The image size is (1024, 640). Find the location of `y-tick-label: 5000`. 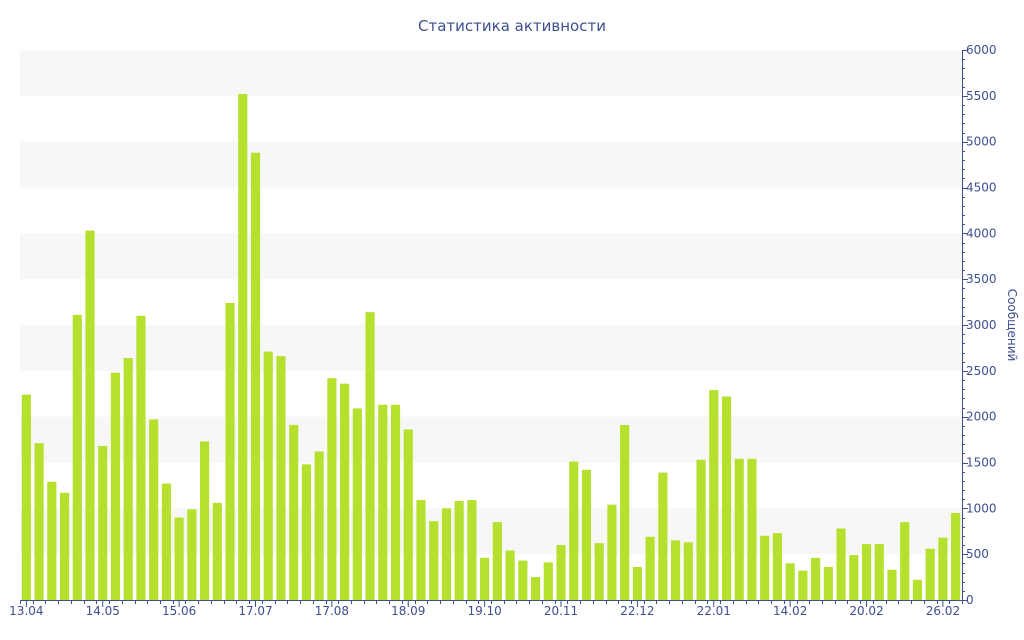

y-tick-label: 5000 is located at coordinates (981, 142).